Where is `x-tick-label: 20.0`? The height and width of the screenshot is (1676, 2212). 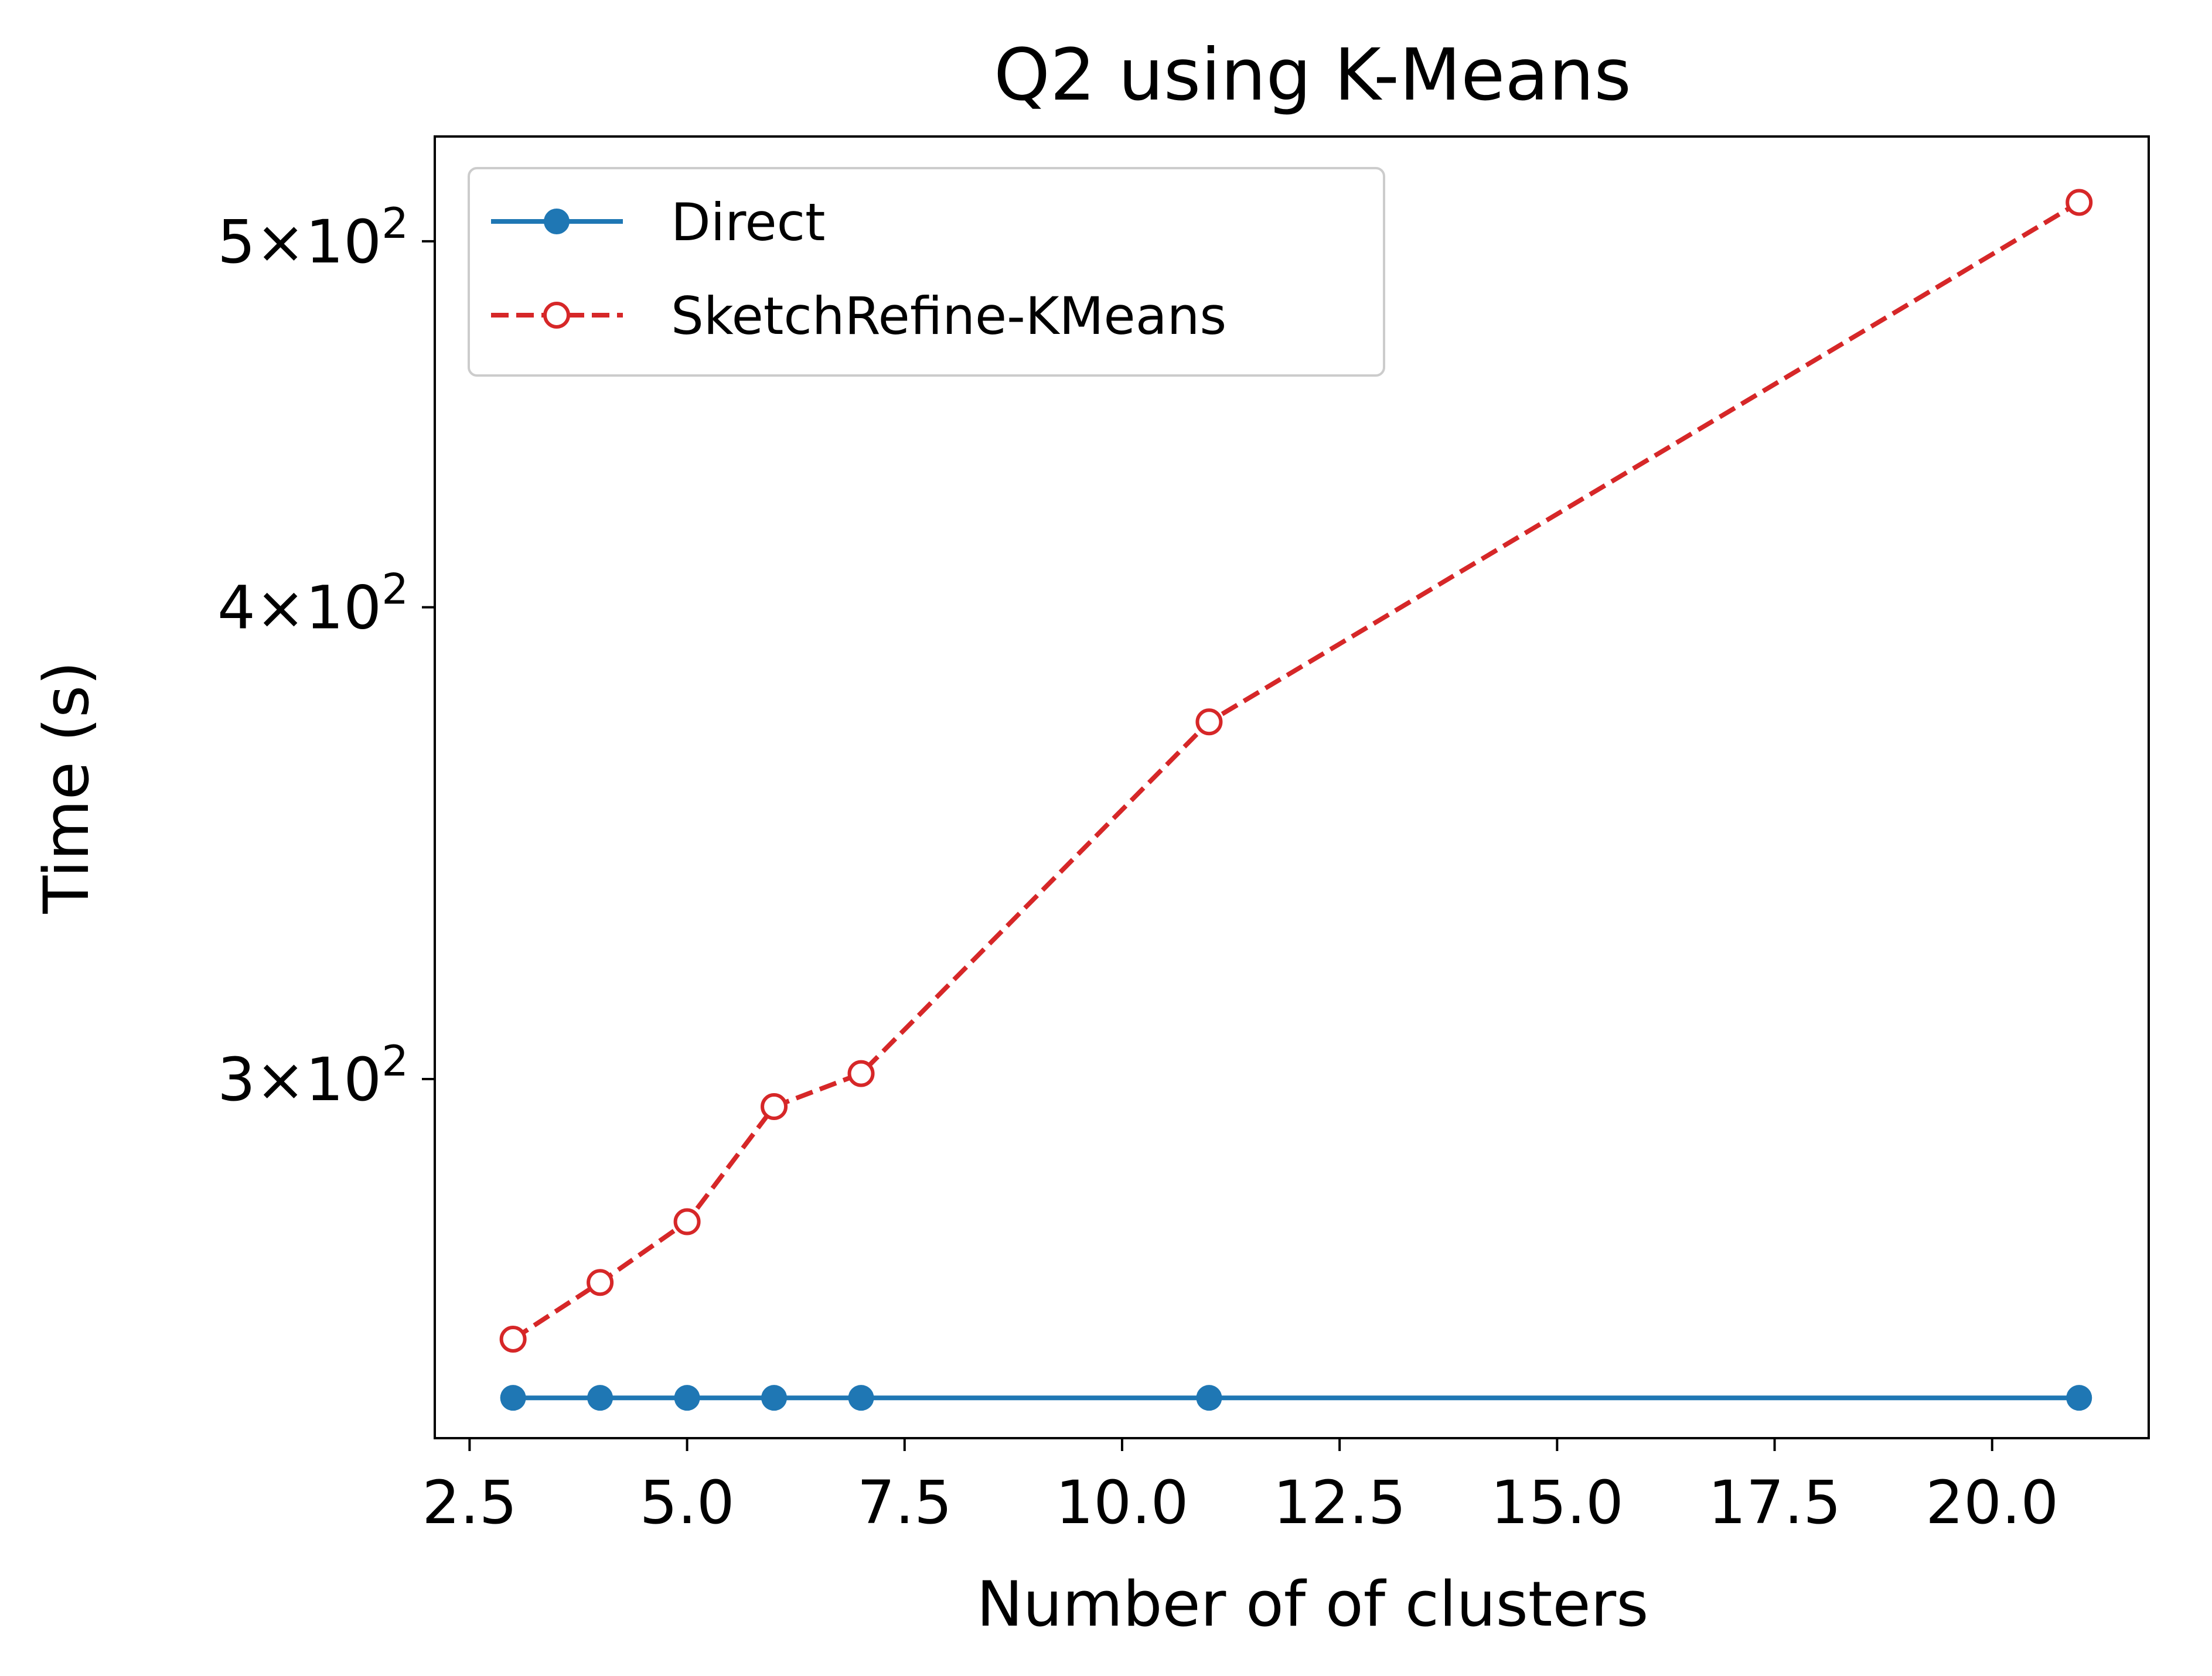
x-tick-label: 20.0 is located at coordinates (1991, 1503).